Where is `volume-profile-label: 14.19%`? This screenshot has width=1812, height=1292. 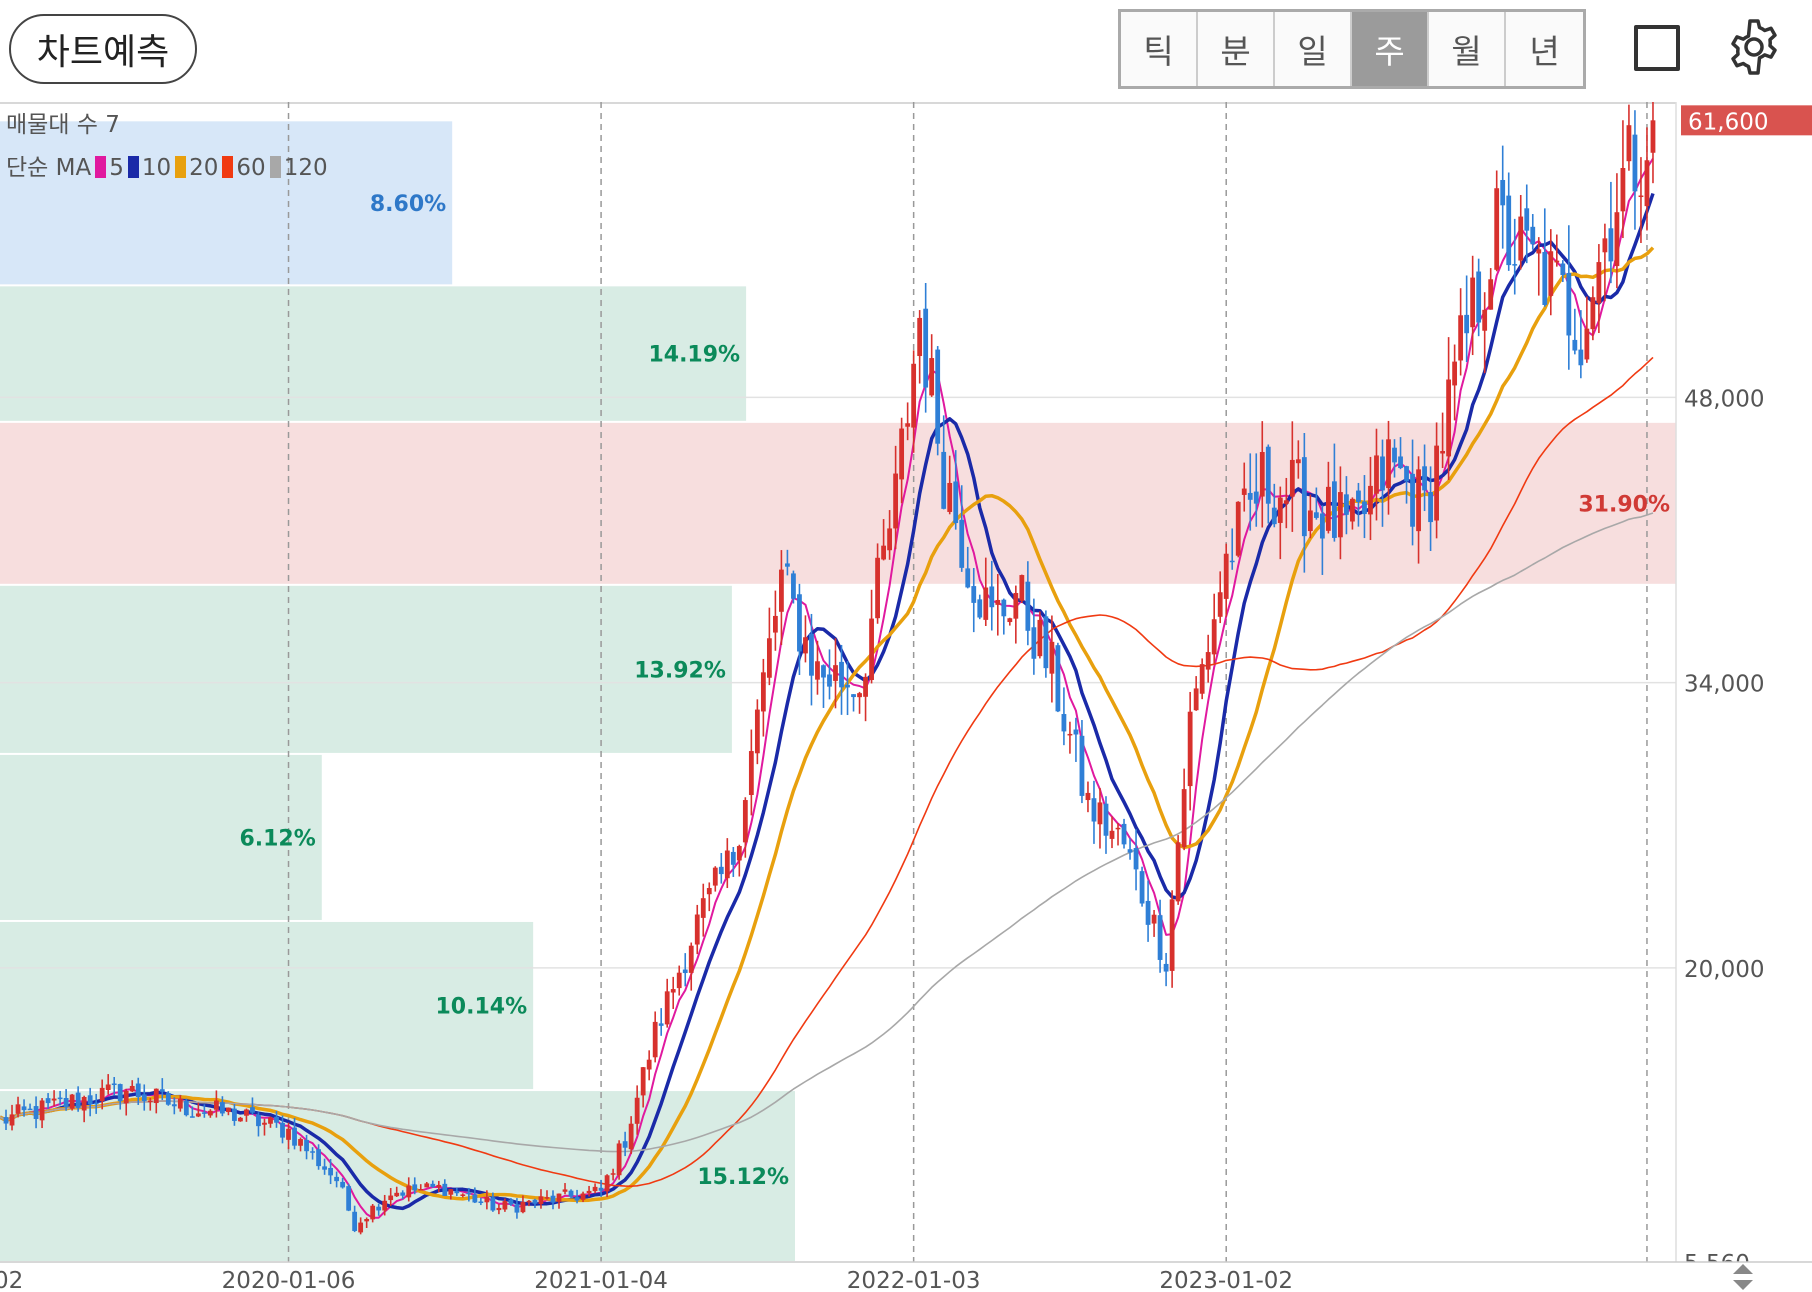
volume-profile-label: 14.19% is located at coordinates (694, 355).